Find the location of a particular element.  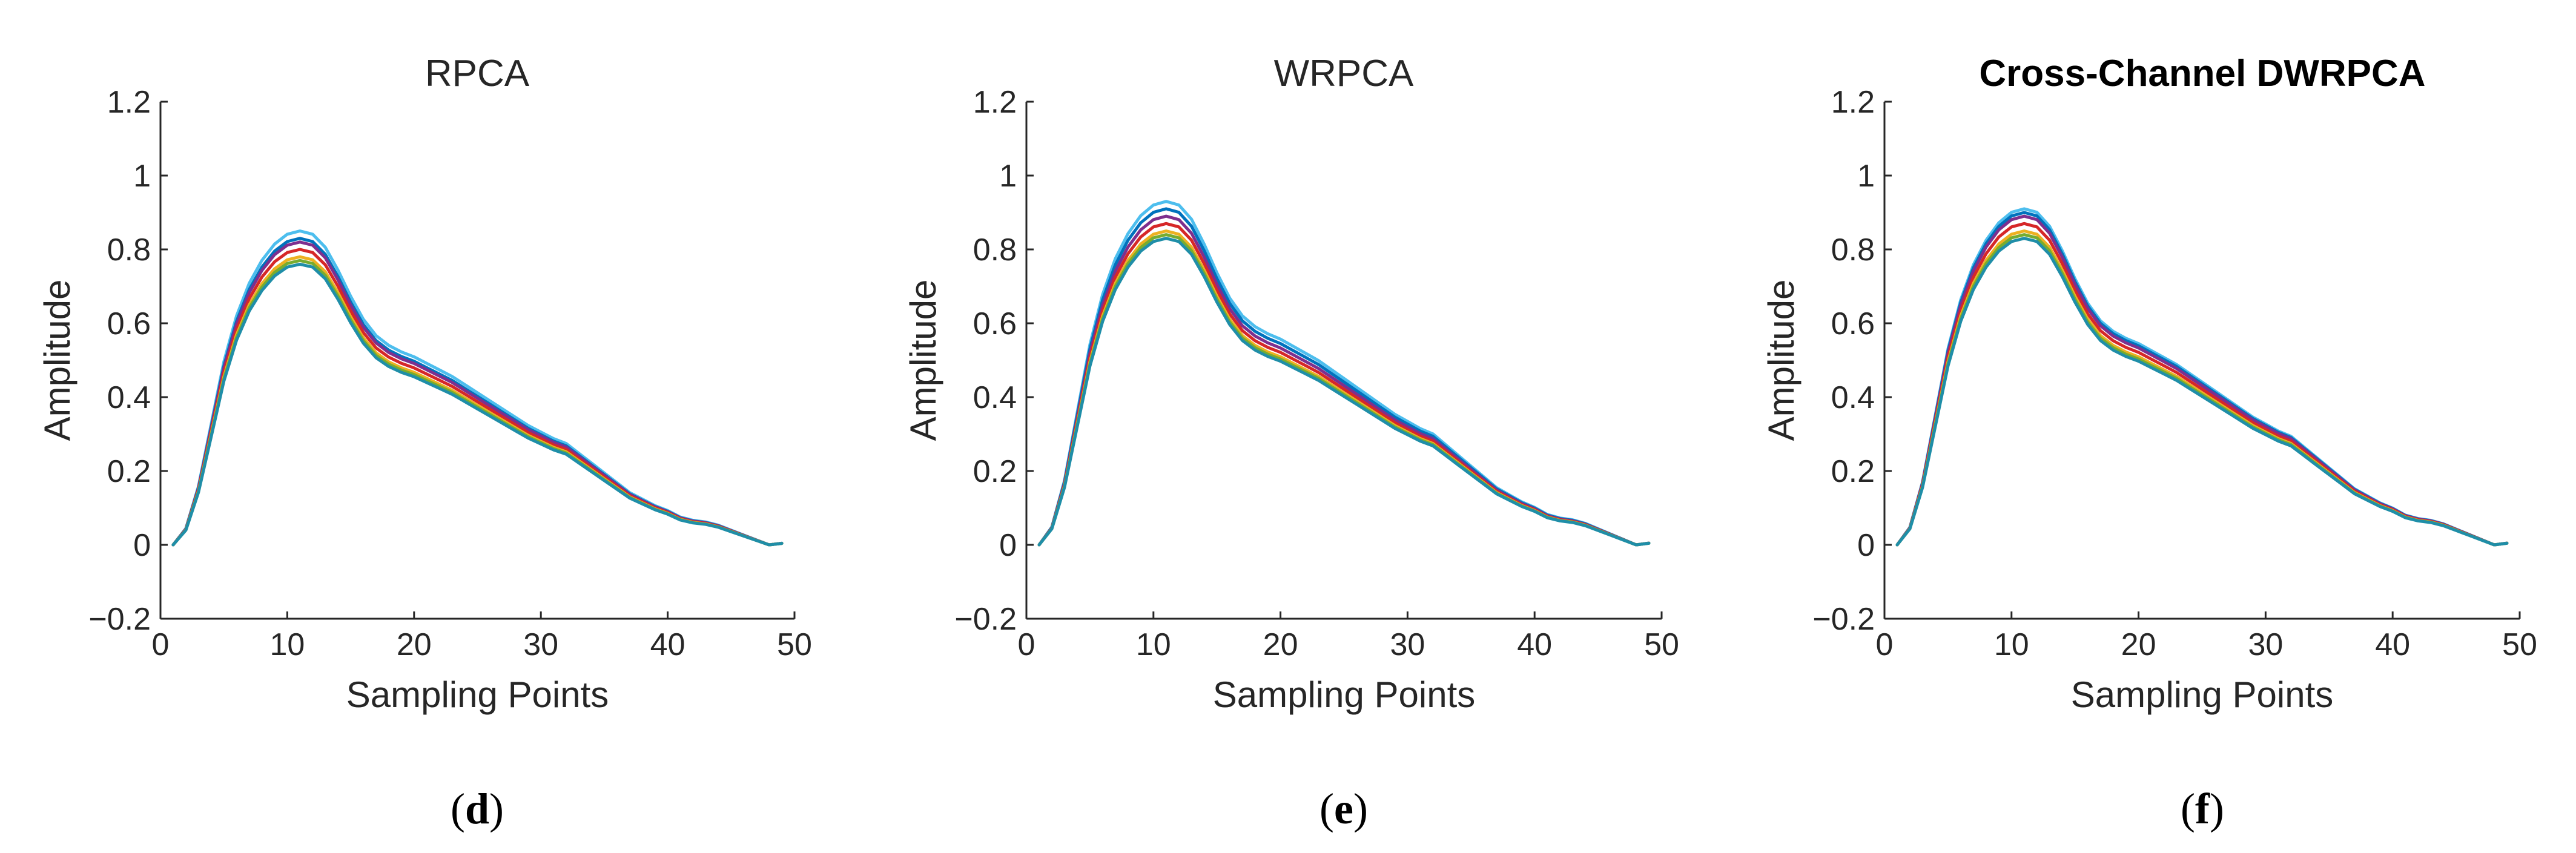

chart-title: WRPCA is located at coordinates (1344, 73).